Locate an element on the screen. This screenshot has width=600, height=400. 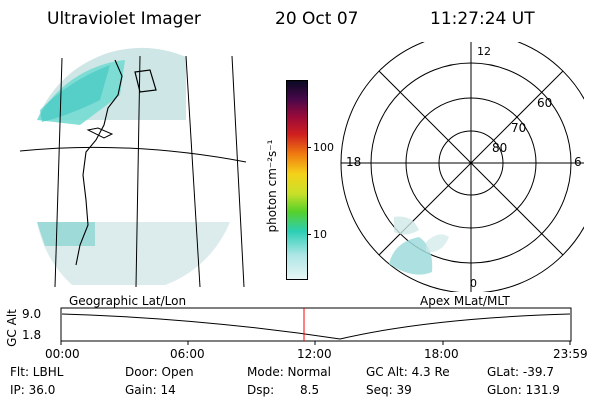
polar-label-18: 18 is located at coordinates (354, 162).